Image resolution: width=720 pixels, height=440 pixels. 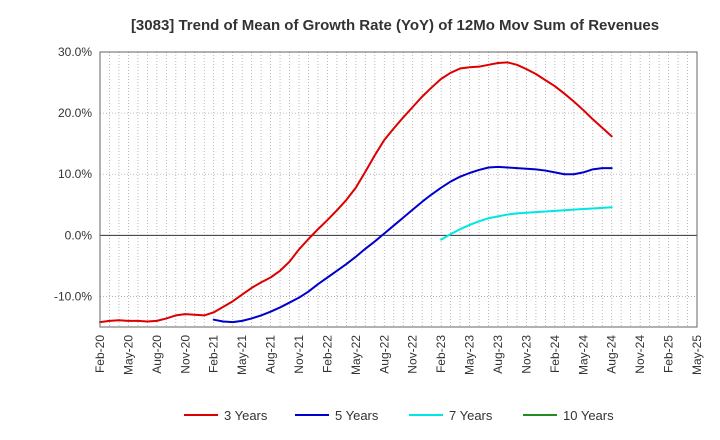 I want to click on legend-label: 5 Years, so click(x=357, y=415).